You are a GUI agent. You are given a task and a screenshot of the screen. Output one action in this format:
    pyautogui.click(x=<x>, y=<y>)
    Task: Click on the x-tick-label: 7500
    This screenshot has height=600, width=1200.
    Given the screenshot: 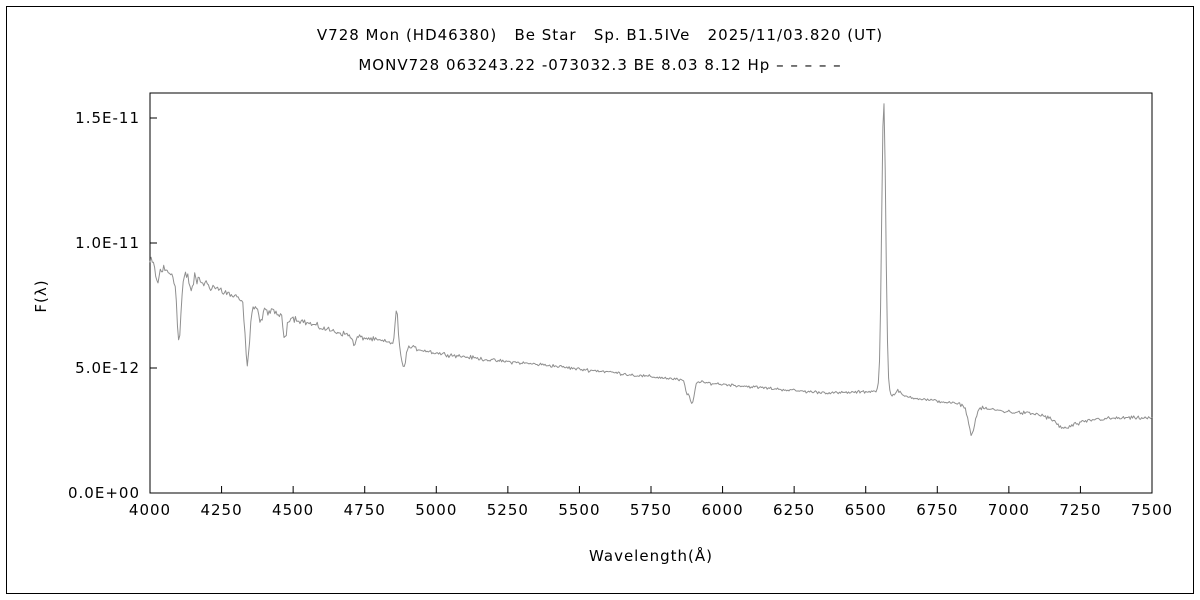 What is the action you would take?
    pyautogui.click(x=1152, y=510)
    